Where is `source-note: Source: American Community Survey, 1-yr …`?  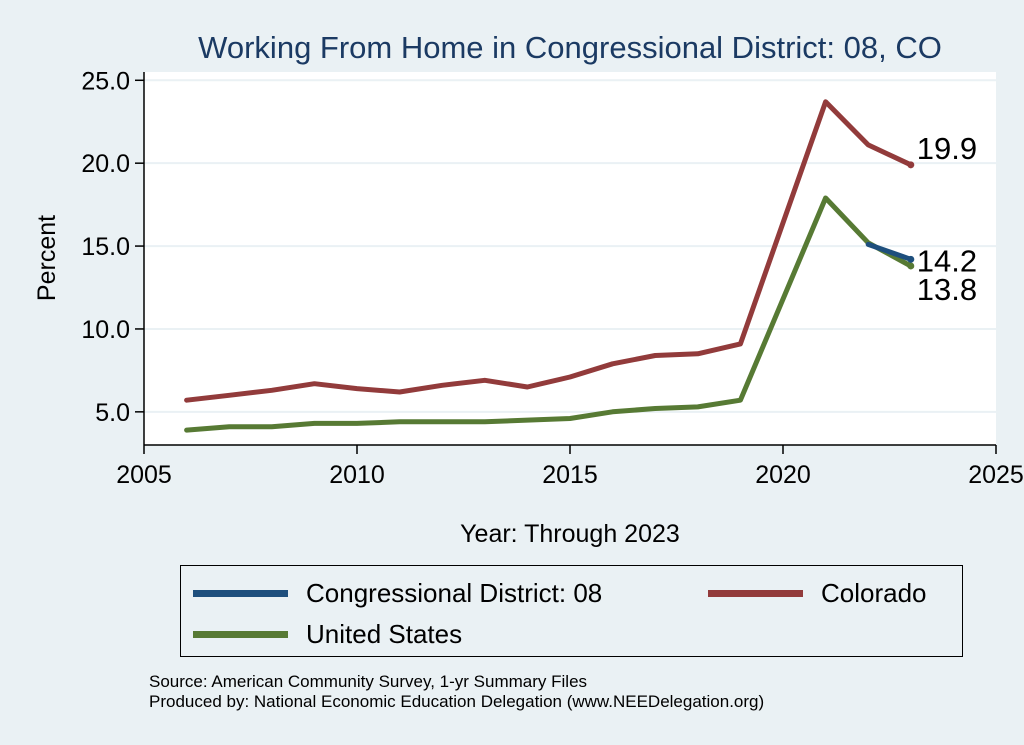
source-note: Source: American Community Survey, 1-yr … is located at coordinates (456, 692).